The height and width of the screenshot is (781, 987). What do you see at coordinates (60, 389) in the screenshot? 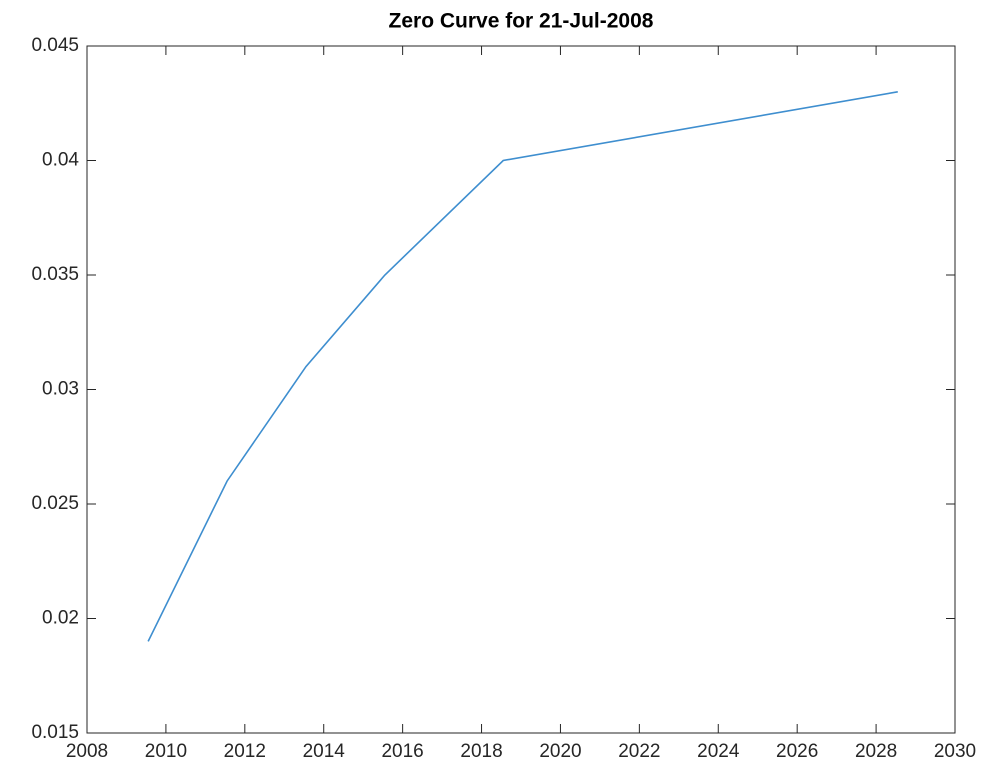
I see `y-tick-label: 0.03` at bounding box center [60, 389].